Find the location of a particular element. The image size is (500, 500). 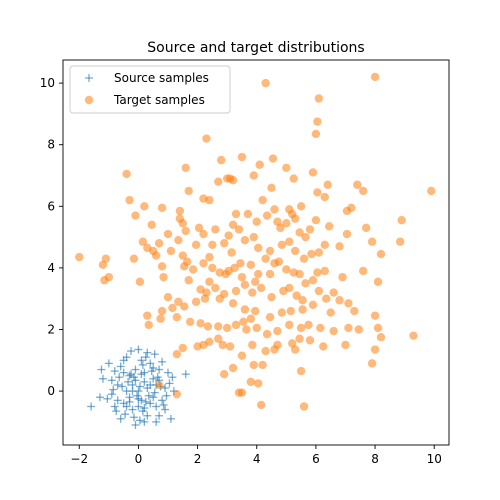

legend-marker-source is located at coordinates (89, 78).